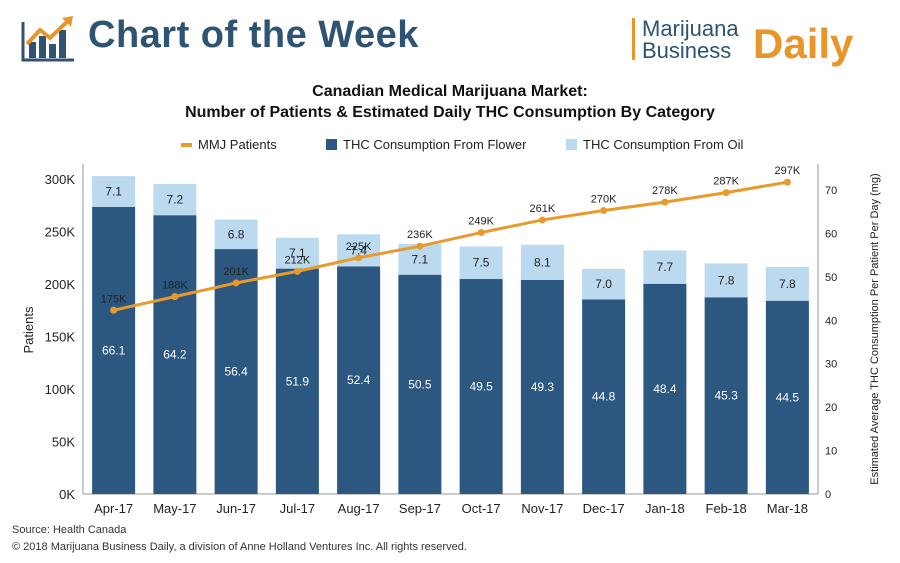  I want to click on x-tick-label: Mar-18, so click(787, 508).